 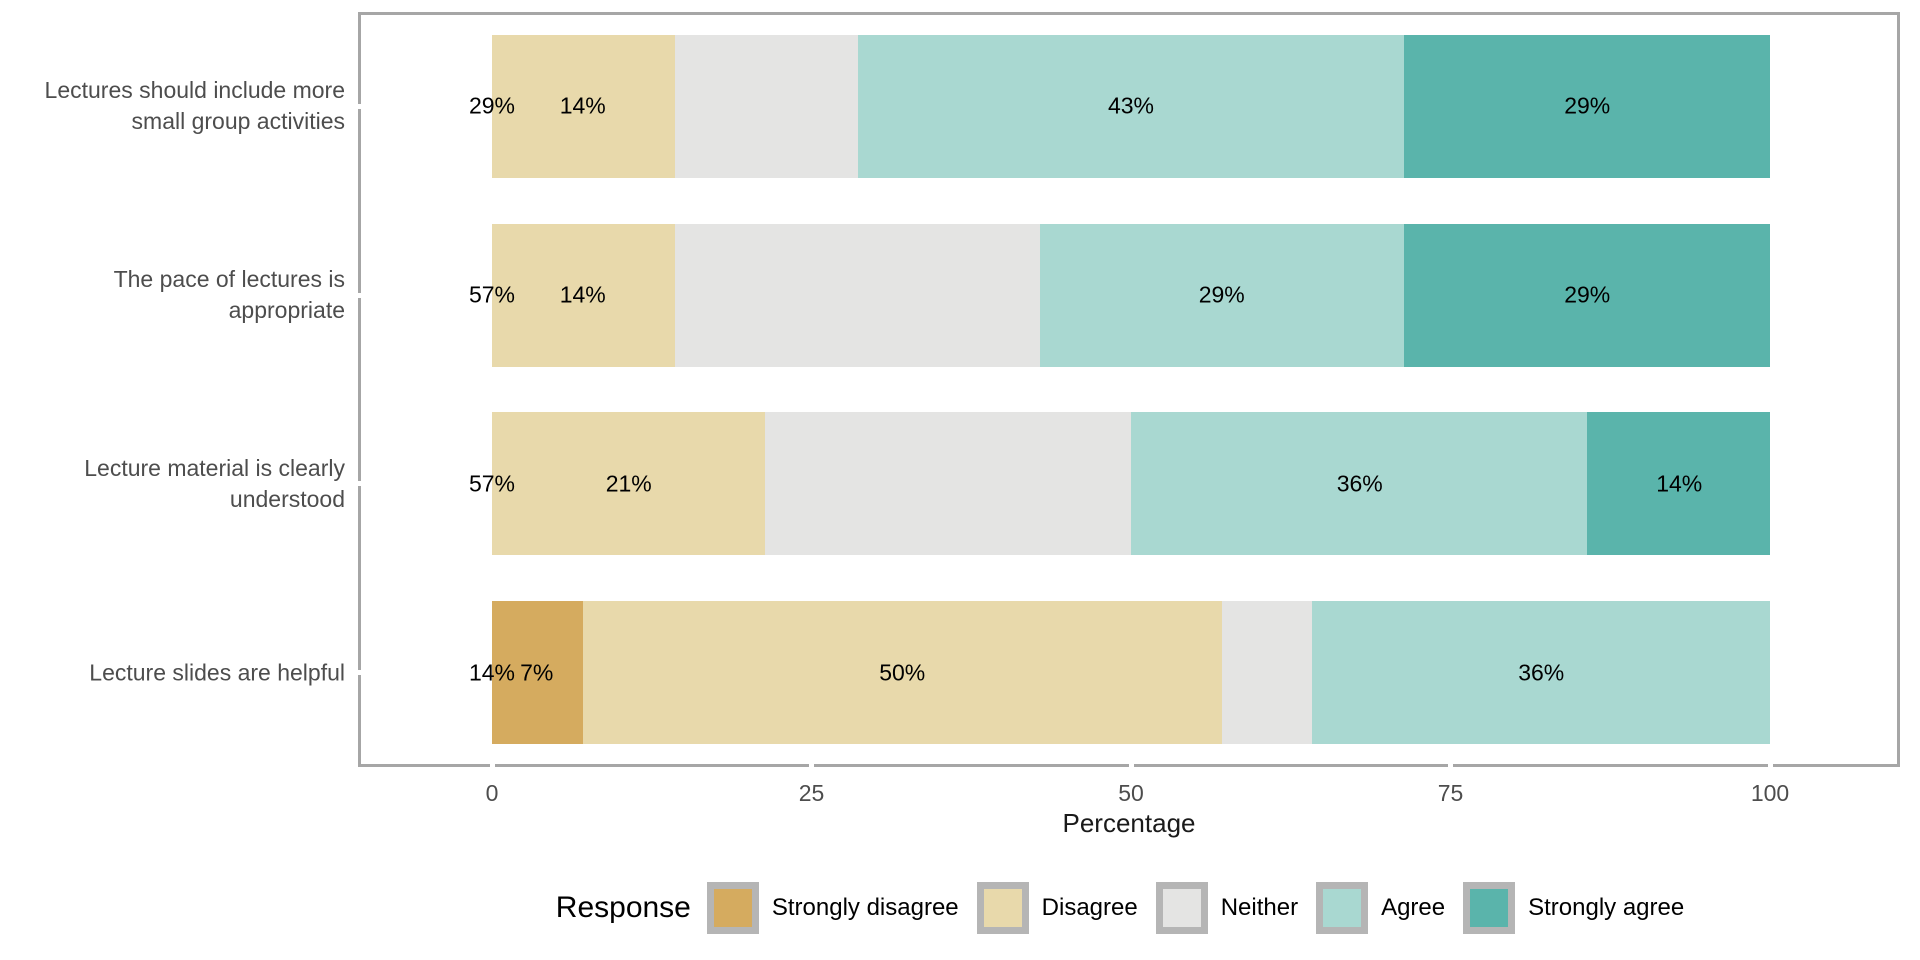 What do you see at coordinates (1259, 907) in the screenshot?
I see `legend-entry-label: Neither` at bounding box center [1259, 907].